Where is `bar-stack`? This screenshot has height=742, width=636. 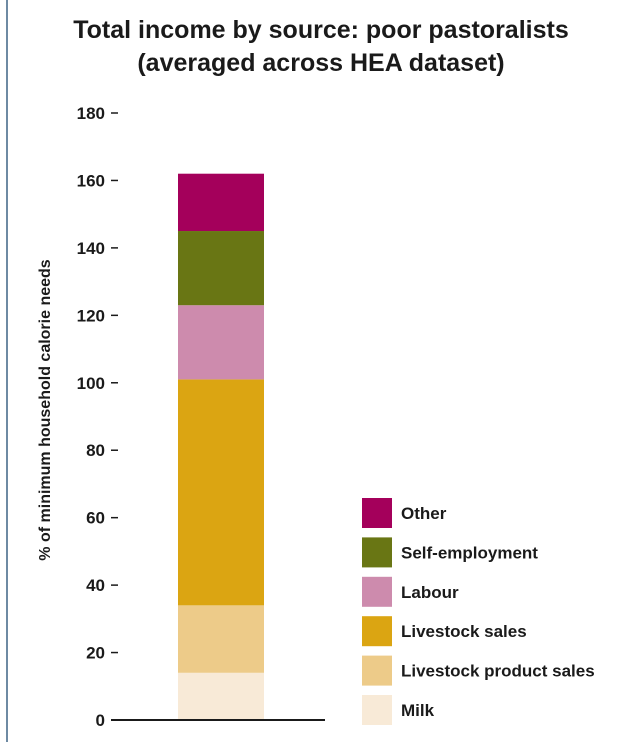
bar-stack is located at coordinates (221, 446).